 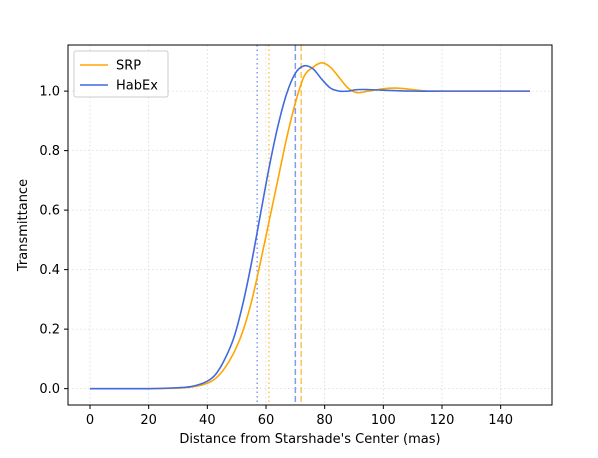 I want to click on legend: SRP HabEx, so click(x=121, y=74).